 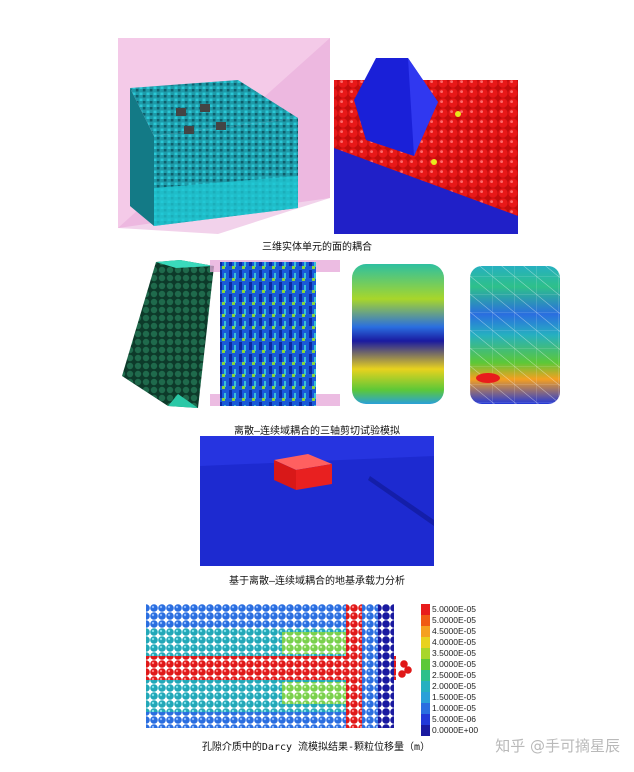 What do you see at coordinates (454, 642) in the screenshot?
I see `legend-label: 4.0000E-05` at bounding box center [454, 642].